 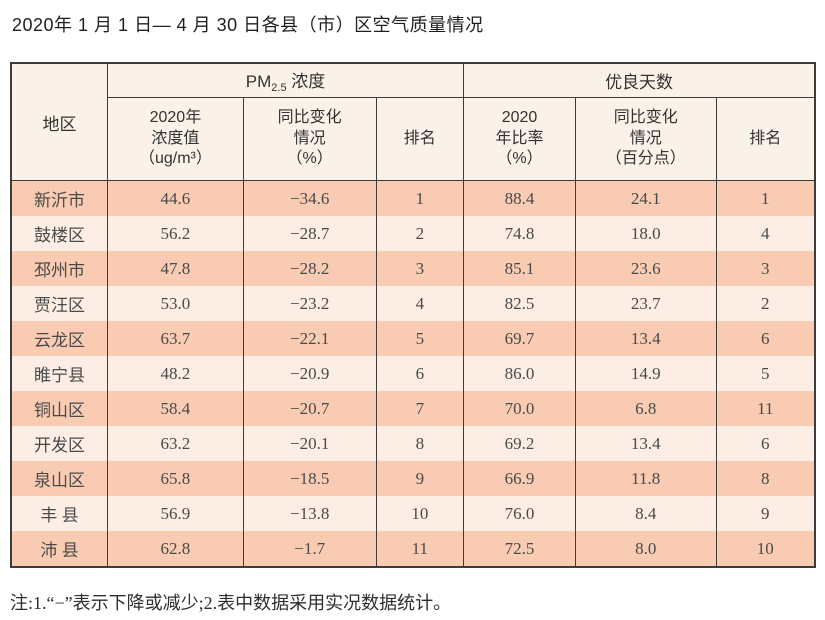 What do you see at coordinates (309, 408) in the screenshot?
I see `pm-change-cell: −20.7` at bounding box center [309, 408].